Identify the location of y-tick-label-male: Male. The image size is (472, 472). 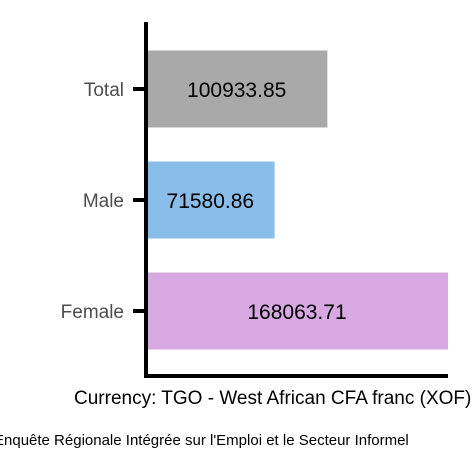
(103, 201).